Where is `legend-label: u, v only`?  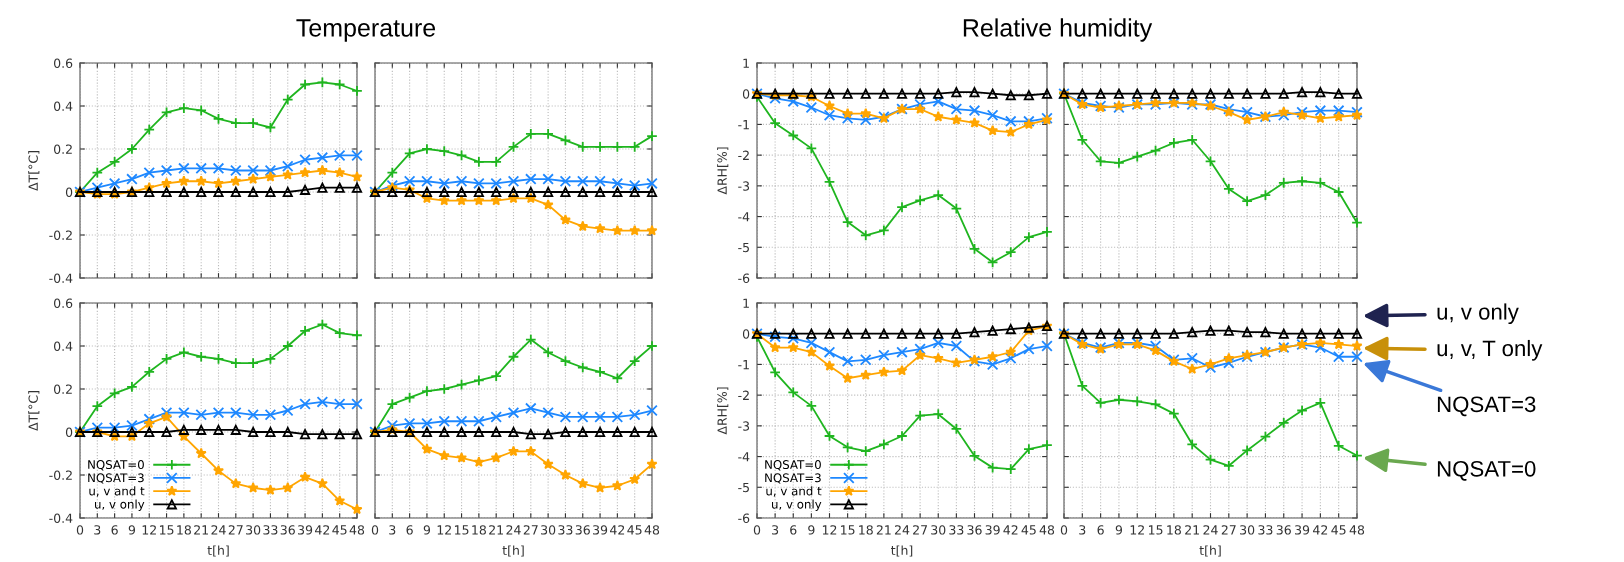 legend-label: u, v only is located at coordinates (797, 505).